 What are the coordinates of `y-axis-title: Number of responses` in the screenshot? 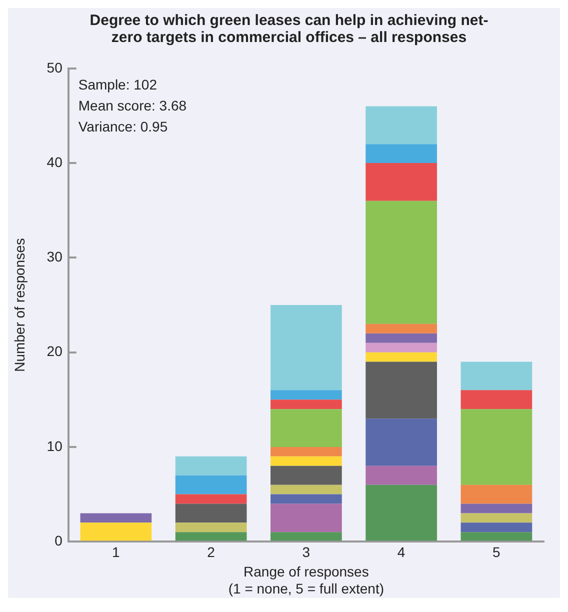 It's located at (19, 305).